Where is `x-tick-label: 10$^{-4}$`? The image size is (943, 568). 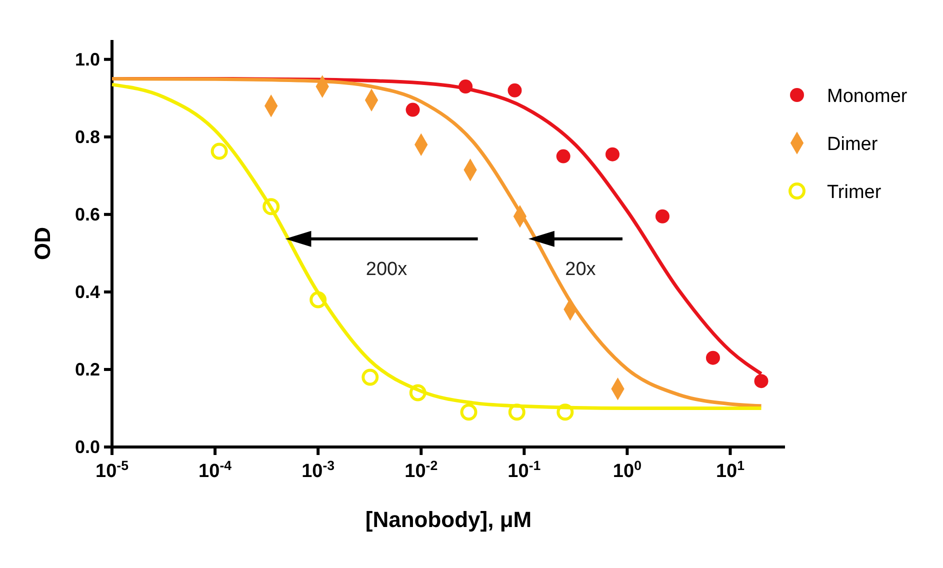 x-tick-label: 10$^{-4}$ is located at coordinates (215, 470).